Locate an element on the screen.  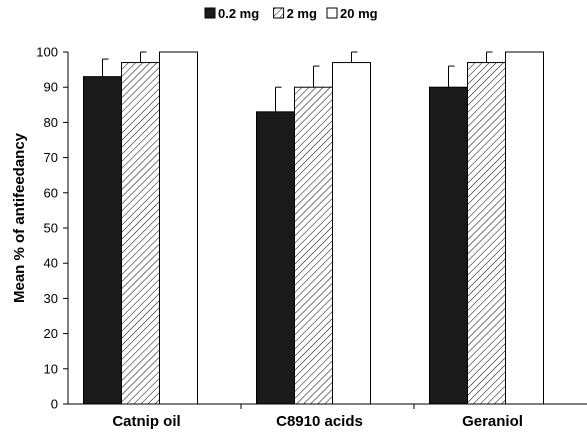
category-label: C8910 acids is located at coordinates (319, 421).